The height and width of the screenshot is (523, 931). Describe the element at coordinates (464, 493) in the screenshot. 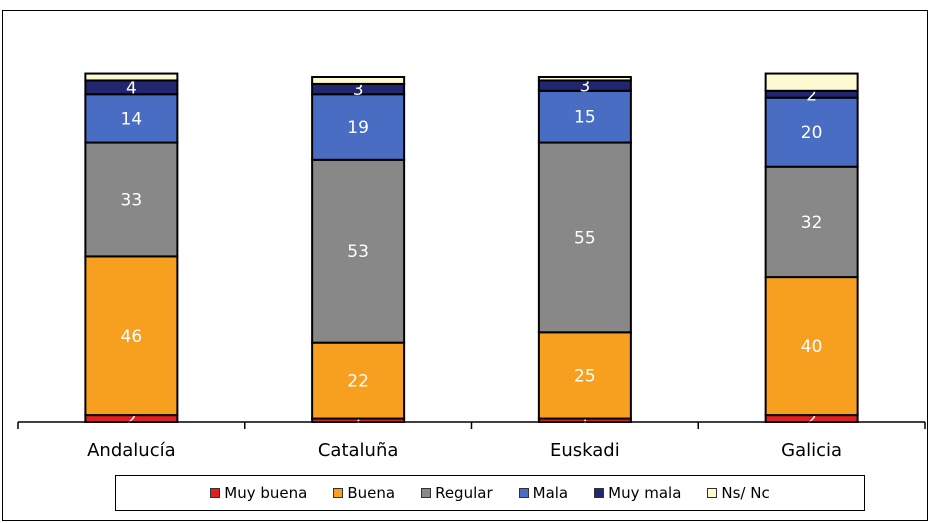

I see `legend-label: Regular` at that location.